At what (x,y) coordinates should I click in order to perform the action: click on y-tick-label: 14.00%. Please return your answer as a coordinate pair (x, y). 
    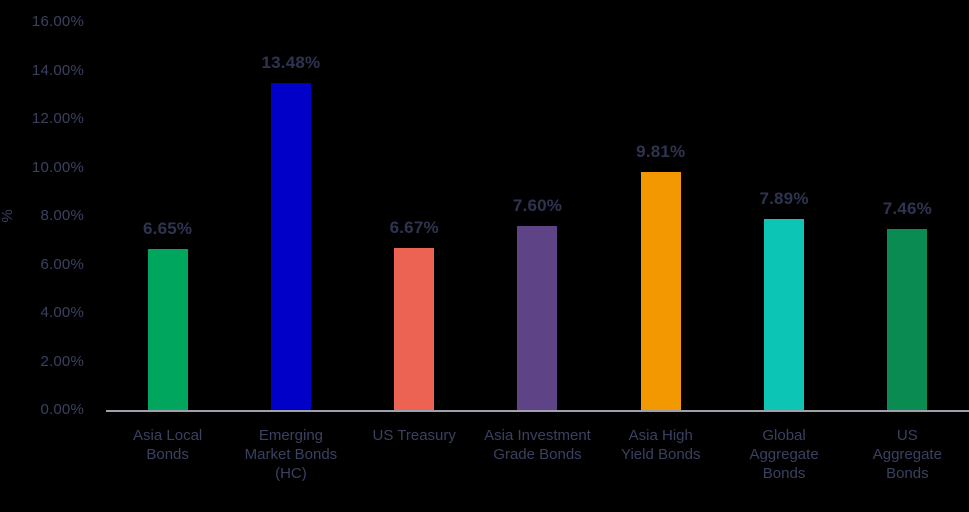
    Looking at the image, I should click on (57, 70).